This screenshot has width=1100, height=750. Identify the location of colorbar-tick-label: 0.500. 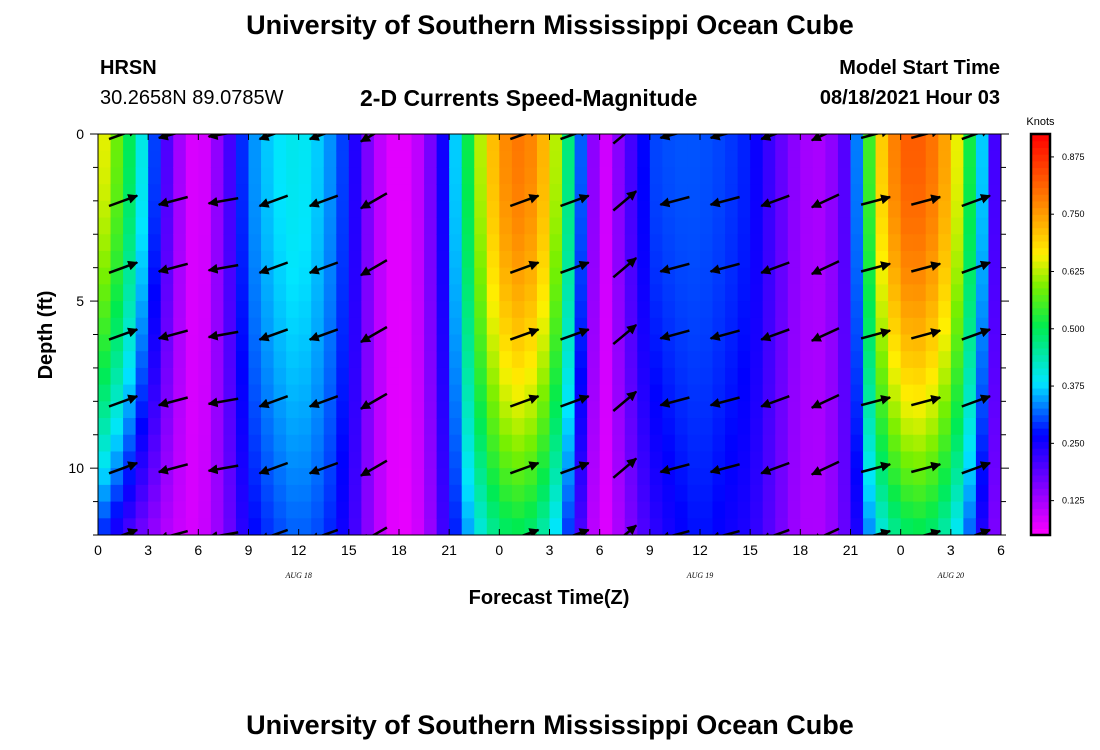
(1073, 329).